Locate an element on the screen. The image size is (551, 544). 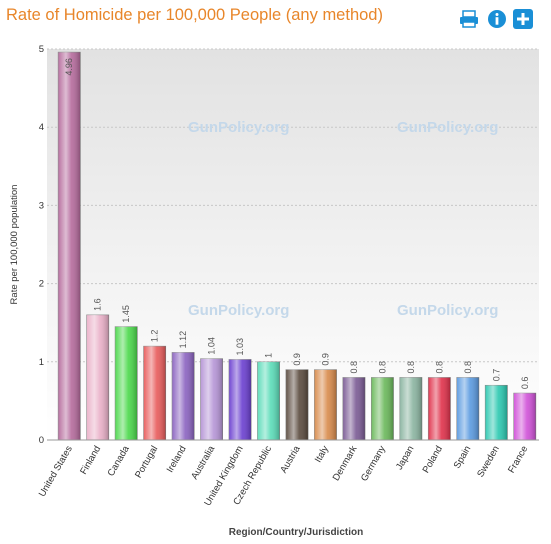
category-label: Italy is located at coordinates (322, 454).